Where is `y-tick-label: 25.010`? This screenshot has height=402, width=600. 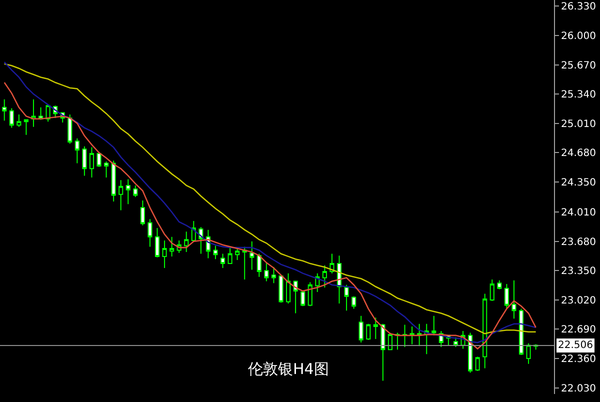
y-tick-label: 25.010 is located at coordinates (578, 124).